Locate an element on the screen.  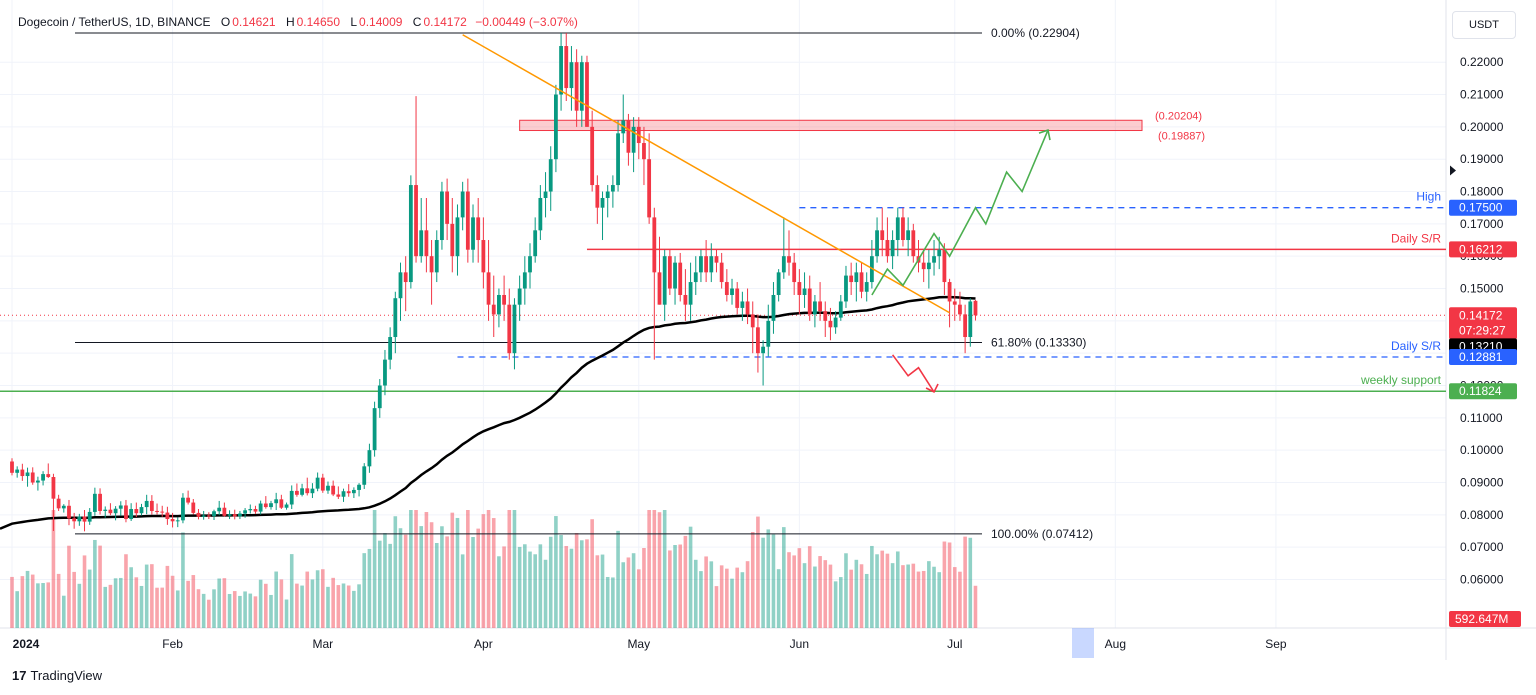
volume-tag-value: 592.647M is located at coordinates (1481, 619).